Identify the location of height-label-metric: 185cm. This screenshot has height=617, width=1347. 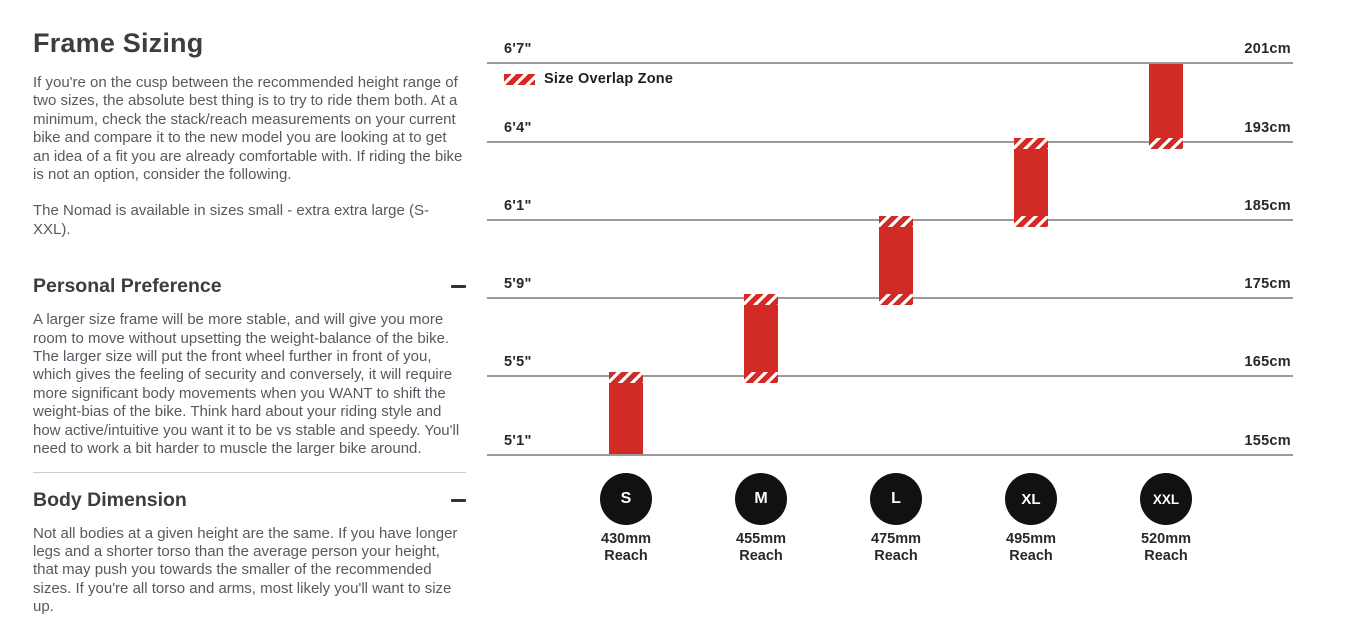
(1267, 206).